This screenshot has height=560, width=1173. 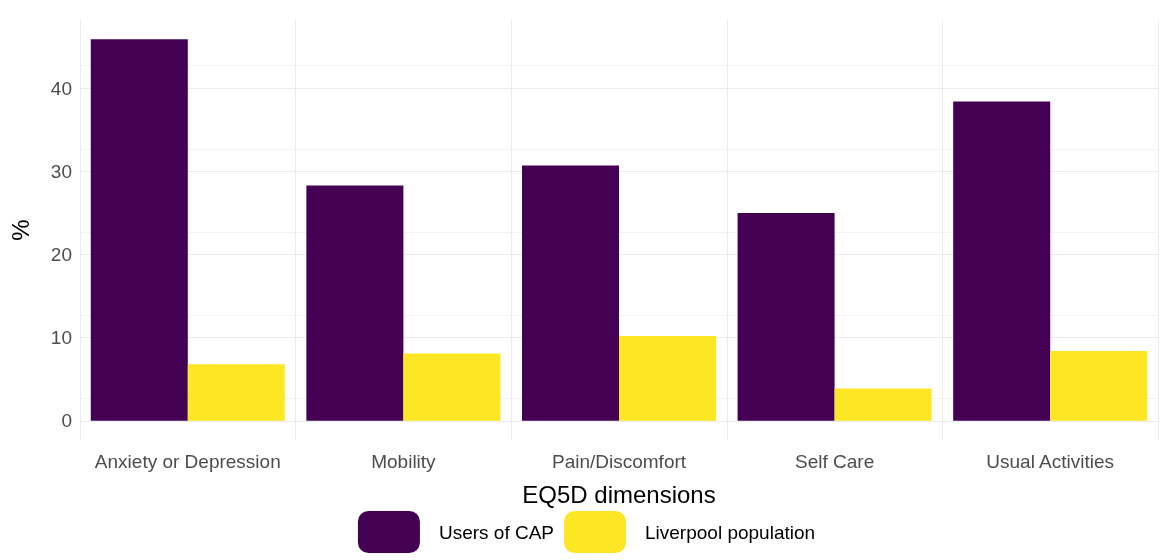 What do you see at coordinates (730, 532) in the screenshot?
I see `legend-label: Liverpool population` at bounding box center [730, 532].